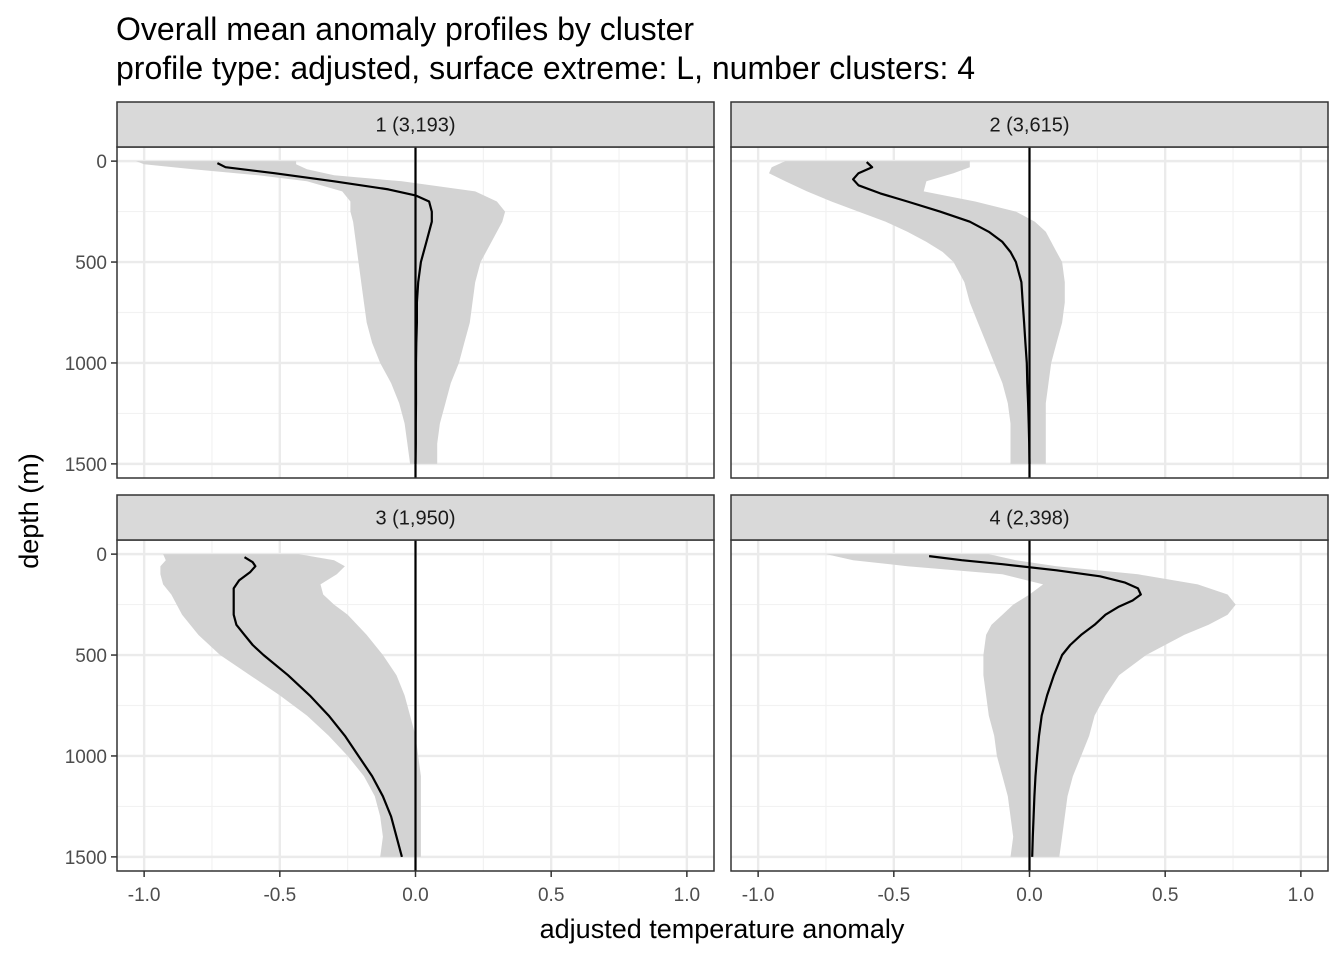  I want to click on facet-strip-label: 3 (1,950), so click(415, 519).